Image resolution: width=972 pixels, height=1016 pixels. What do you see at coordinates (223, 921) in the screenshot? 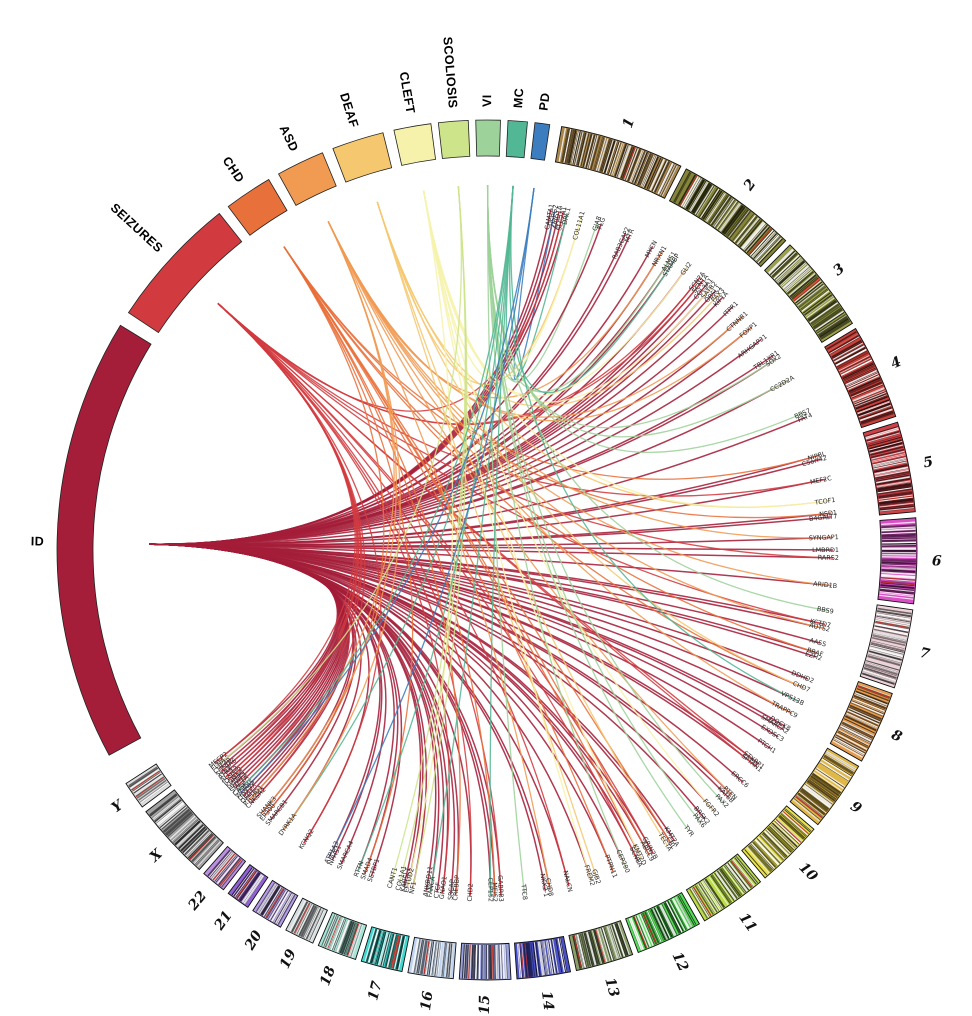
I see `chromosome-label-21: 21` at bounding box center [223, 921].